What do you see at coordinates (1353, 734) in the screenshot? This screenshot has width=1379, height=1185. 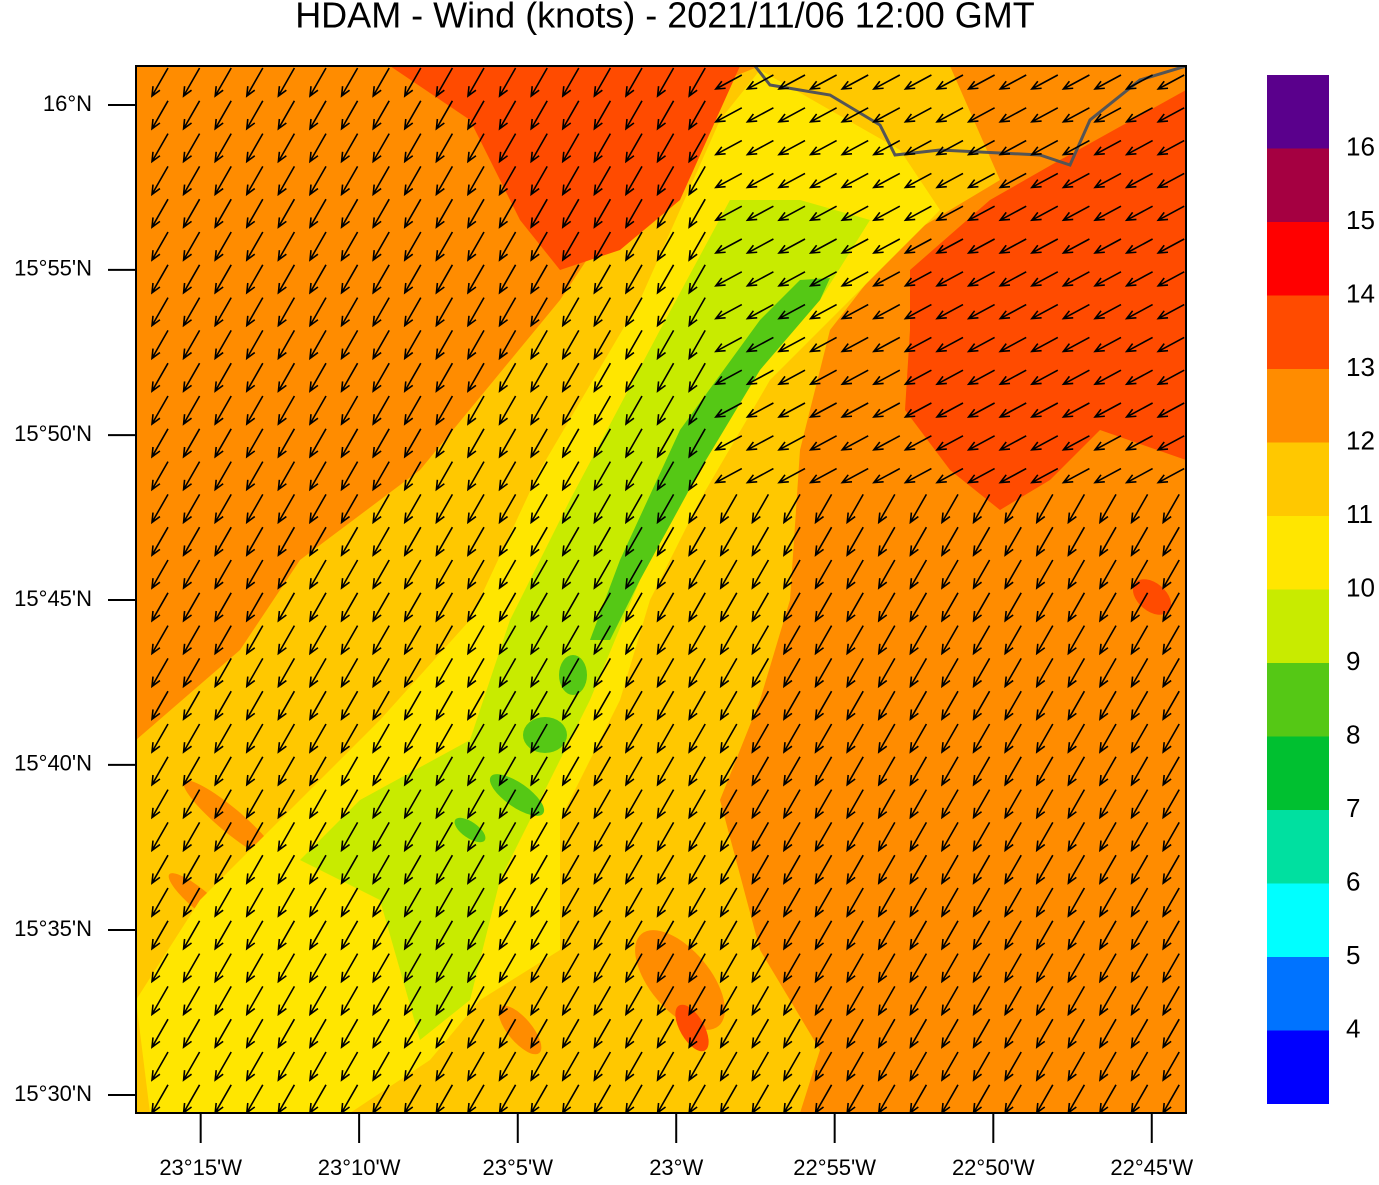 I see `colorbar-label: 8` at bounding box center [1353, 734].